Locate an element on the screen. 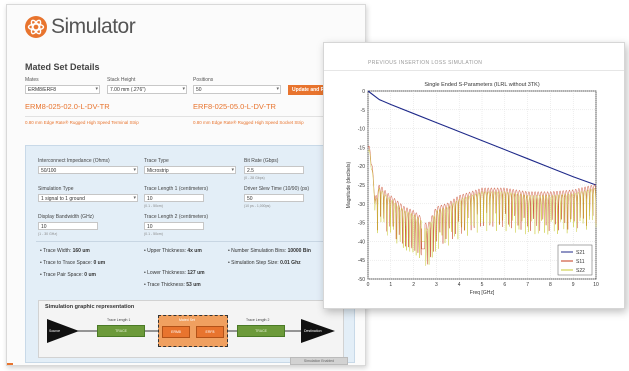 The image size is (629, 371). x-tick-label: 8 is located at coordinates (550, 285).